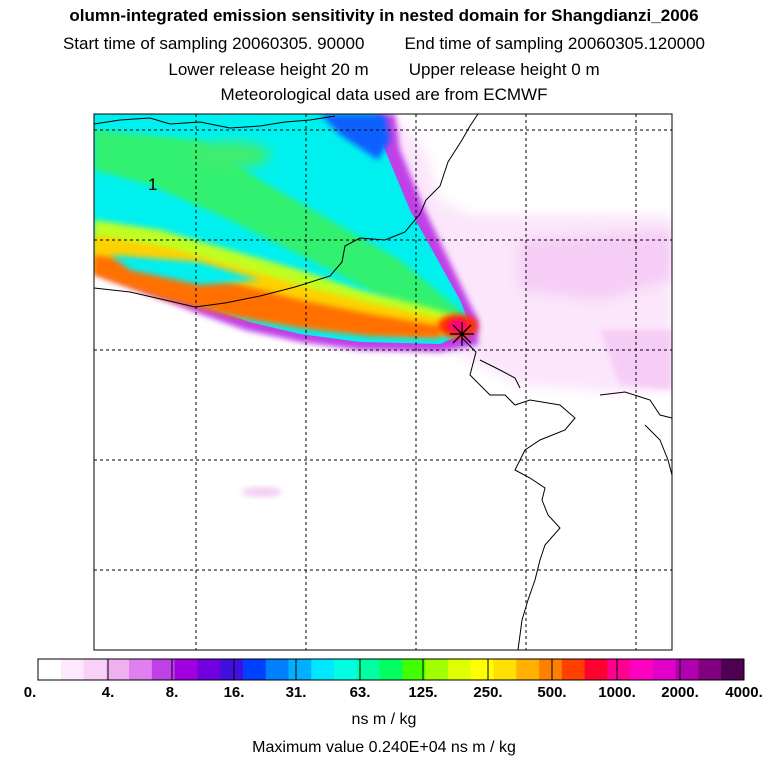 Image resolution: width=768 pixels, height=768 pixels. Describe the element at coordinates (30, 692) in the screenshot. I see `colorbar-tick-label: 0.` at that location.